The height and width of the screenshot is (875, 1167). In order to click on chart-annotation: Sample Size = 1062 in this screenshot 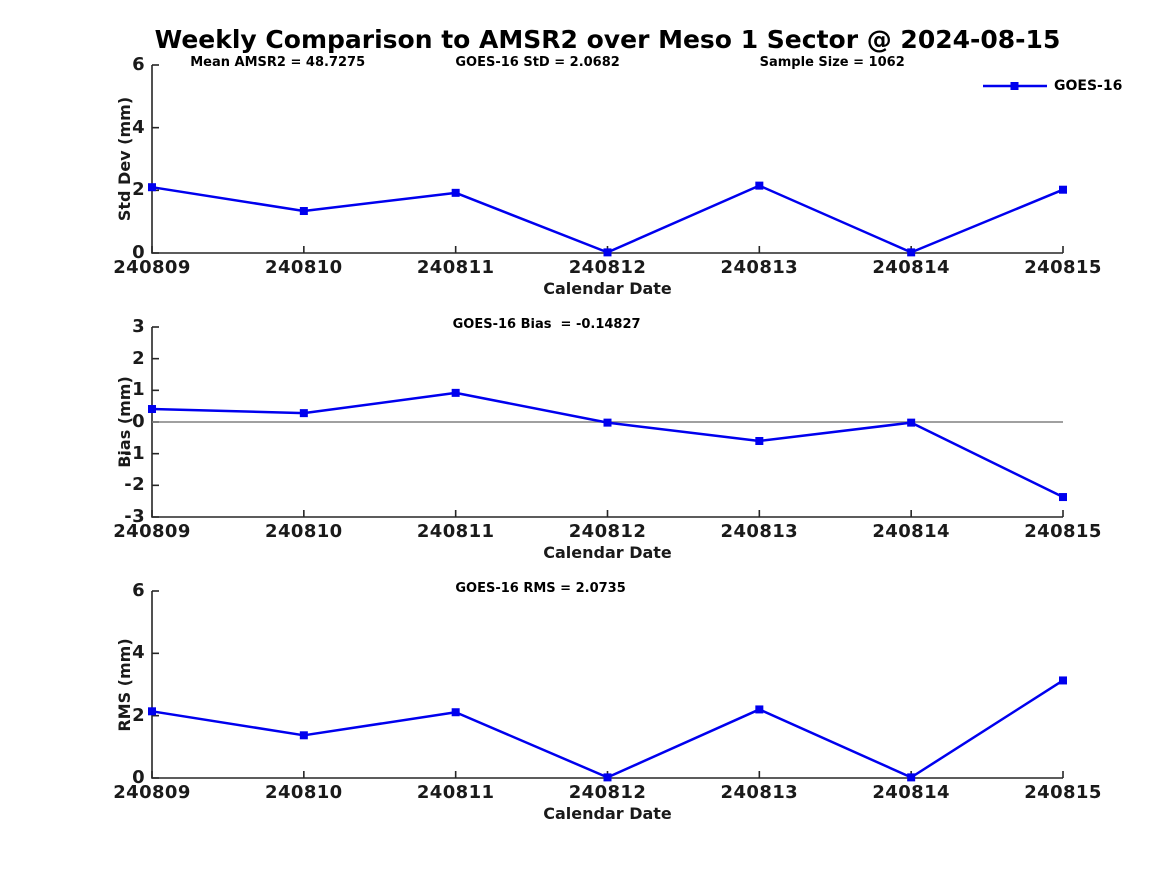, I will do `click(832, 62)`.